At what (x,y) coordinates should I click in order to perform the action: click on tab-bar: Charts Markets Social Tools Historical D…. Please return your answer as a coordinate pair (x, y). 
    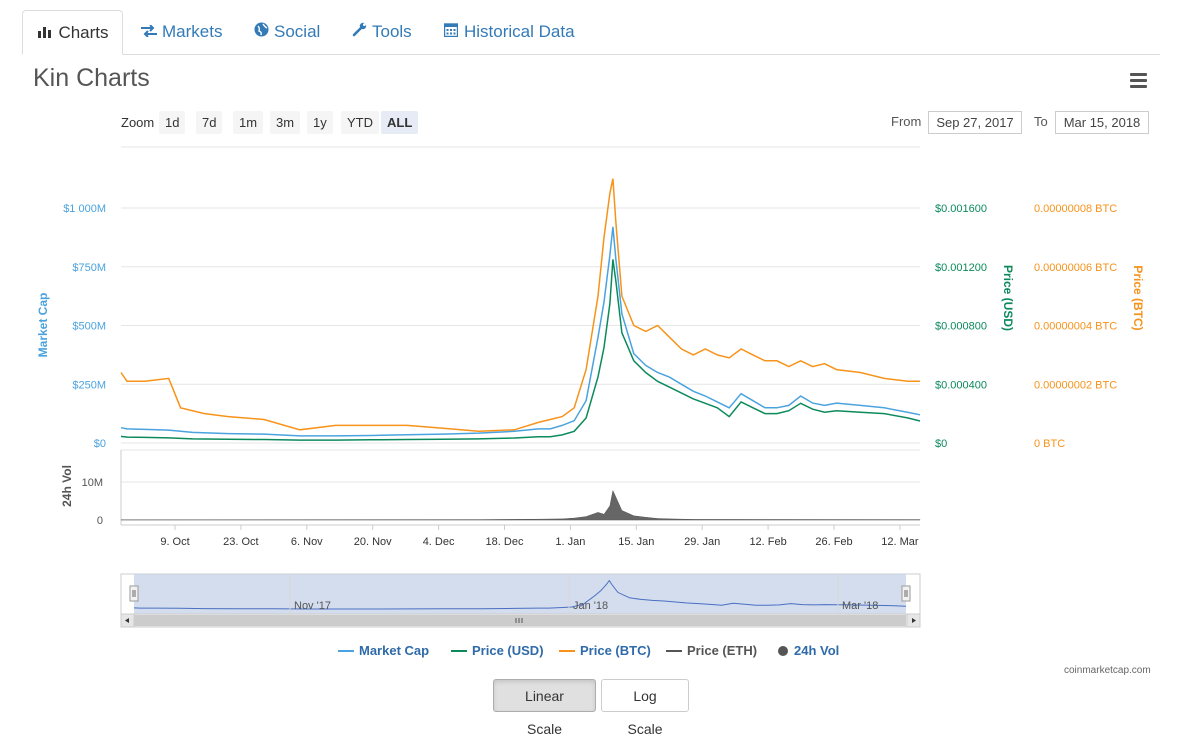
    Looking at the image, I should click on (591, 32).